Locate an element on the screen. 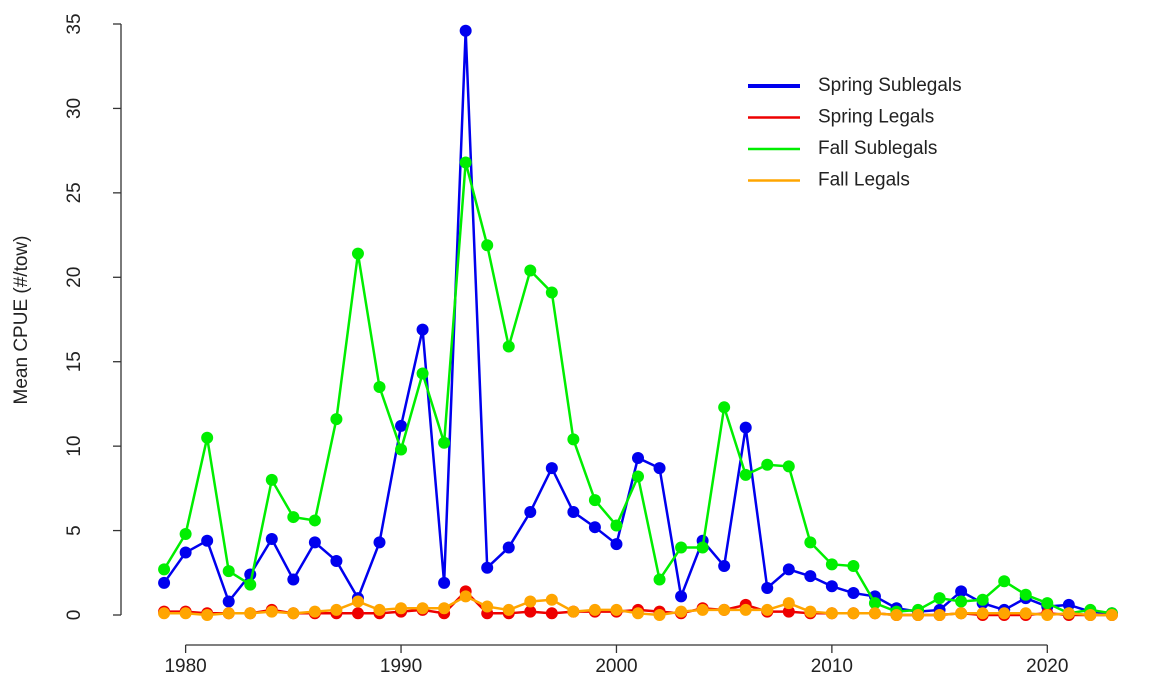 This screenshot has height=682, width=1151. y-tick-label: 10 is located at coordinates (74, 446).